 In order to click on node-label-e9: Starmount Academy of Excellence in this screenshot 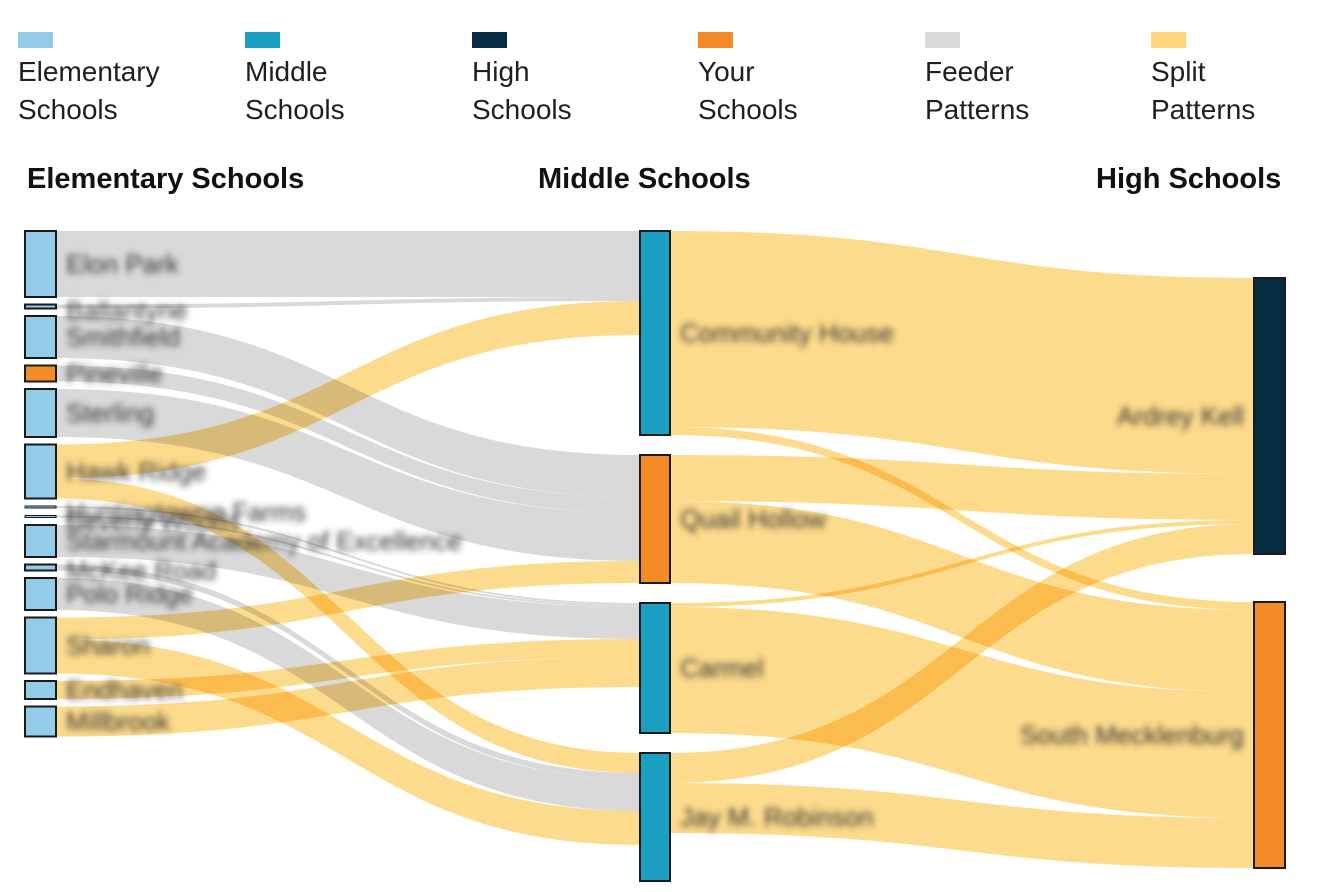, I will do `click(264, 541)`.